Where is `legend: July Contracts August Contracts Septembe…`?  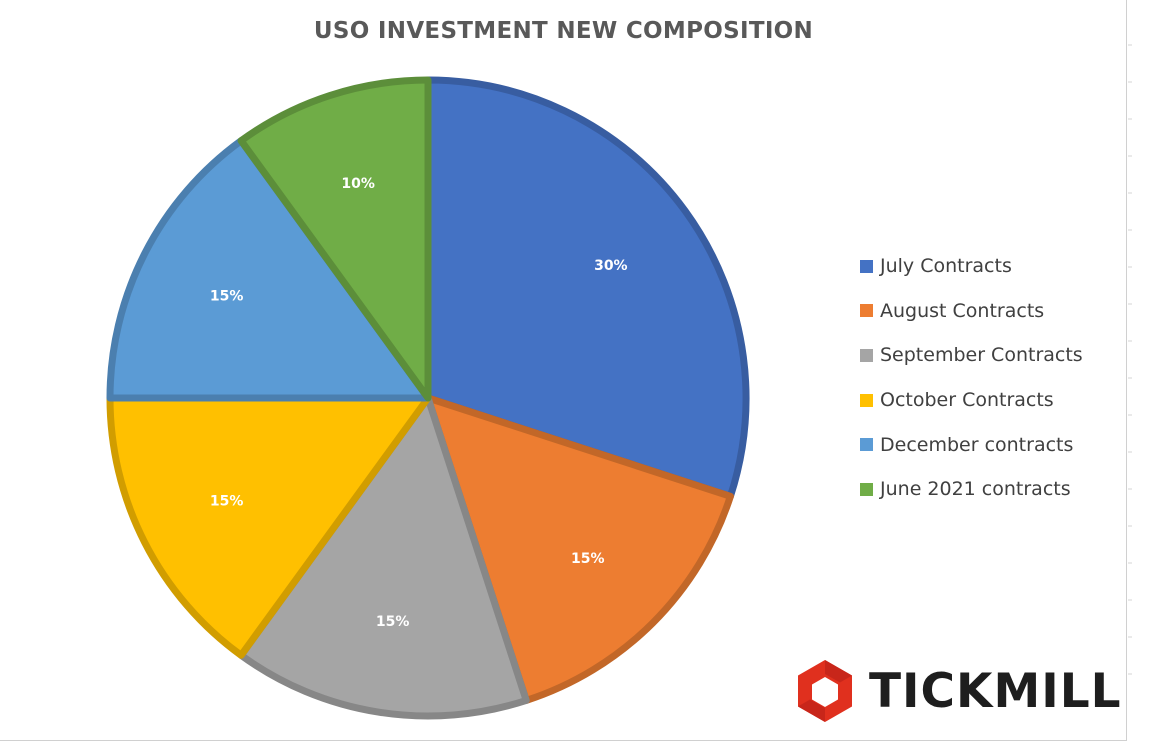
legend: July Contracts August Contracts Septembe… is located at coordinates (971, 378).